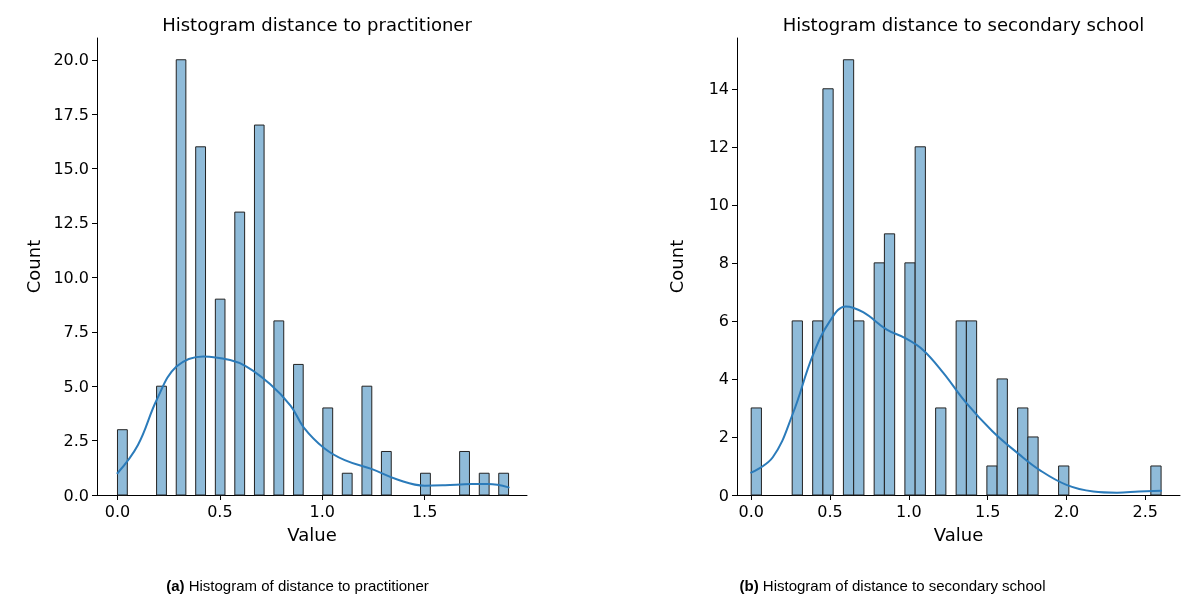  Describe the element at coordinates (718, 89) in the screenshot. I see `y-tick-label: 14` at that location.